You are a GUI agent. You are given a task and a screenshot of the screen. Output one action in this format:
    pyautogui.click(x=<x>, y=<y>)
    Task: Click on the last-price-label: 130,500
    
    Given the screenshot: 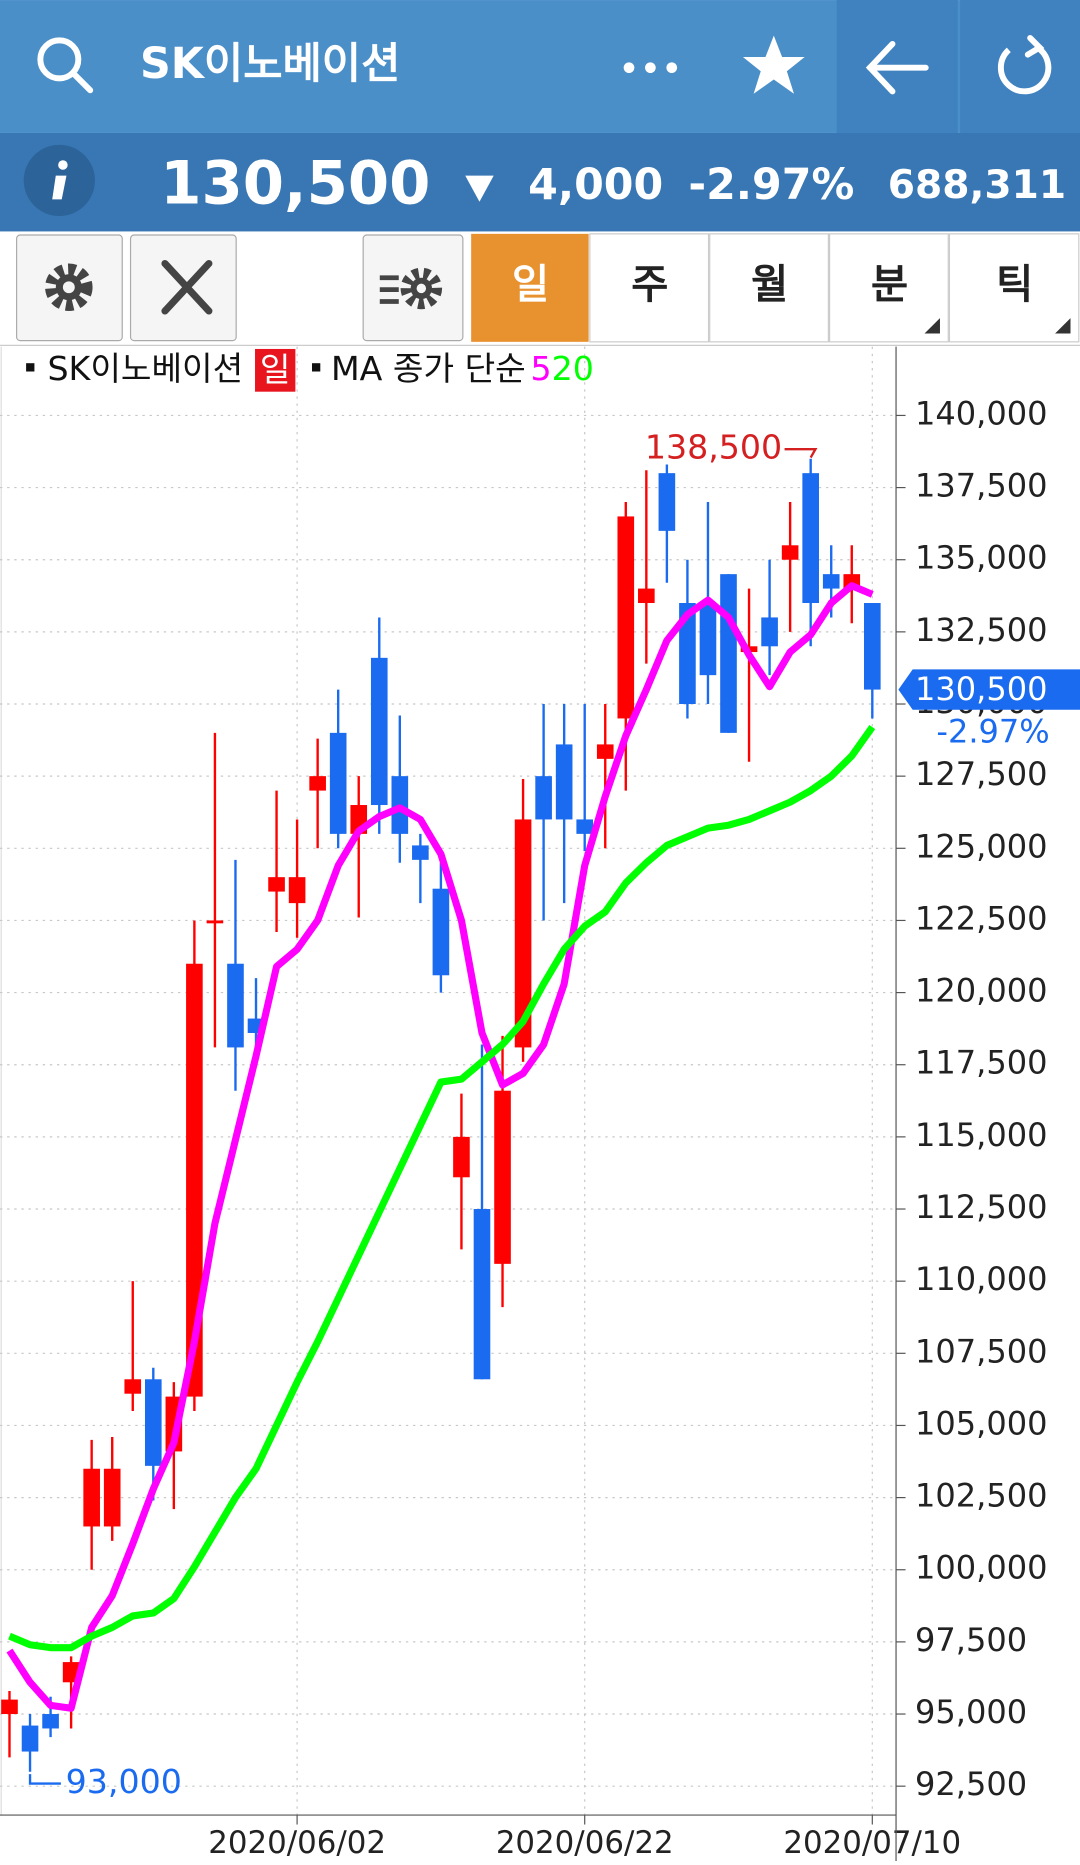 What is the action you would take?
    pyautogui.click(x=981, y=689)
    